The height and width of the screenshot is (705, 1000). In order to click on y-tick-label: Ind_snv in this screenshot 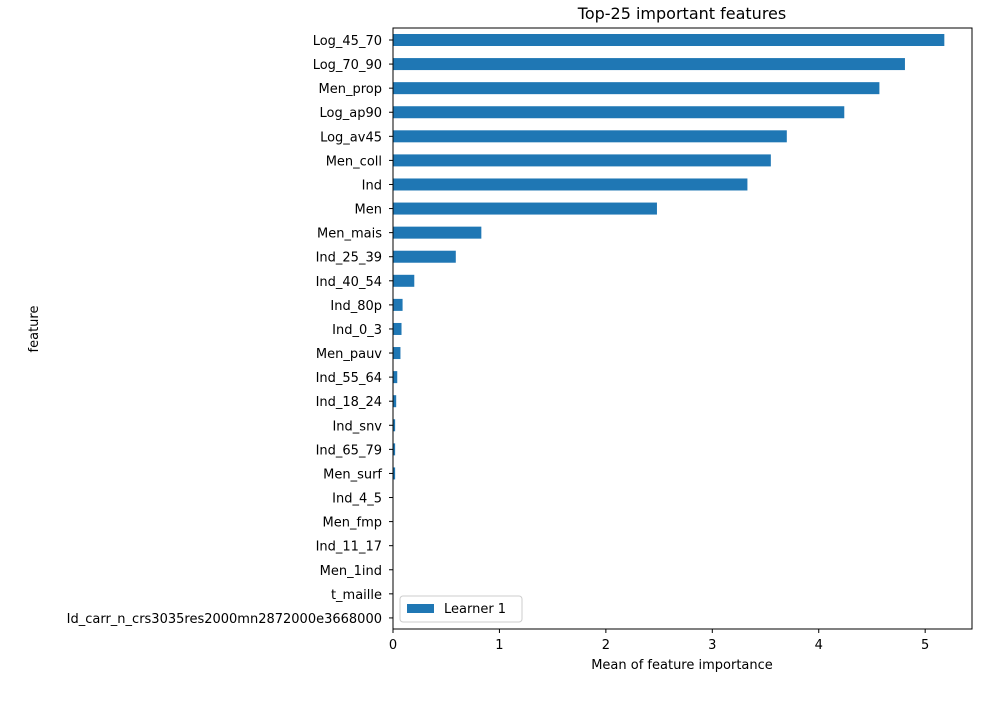, I will do `click(357, 426)`.